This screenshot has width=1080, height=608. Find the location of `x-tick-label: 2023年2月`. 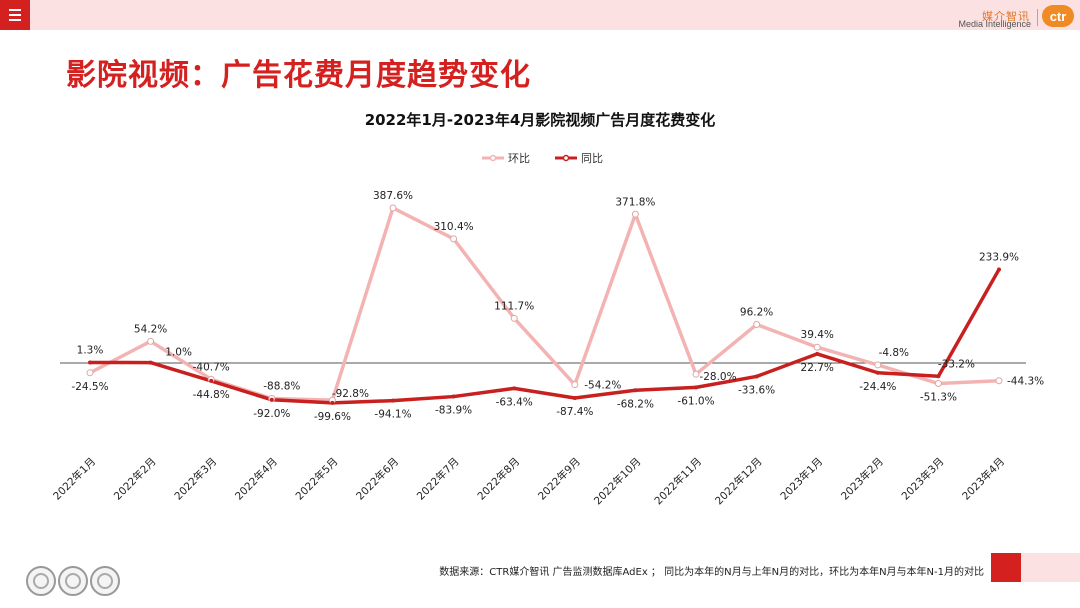

x-tick-label: 2023年2月 is located at coordinates (862, 479).